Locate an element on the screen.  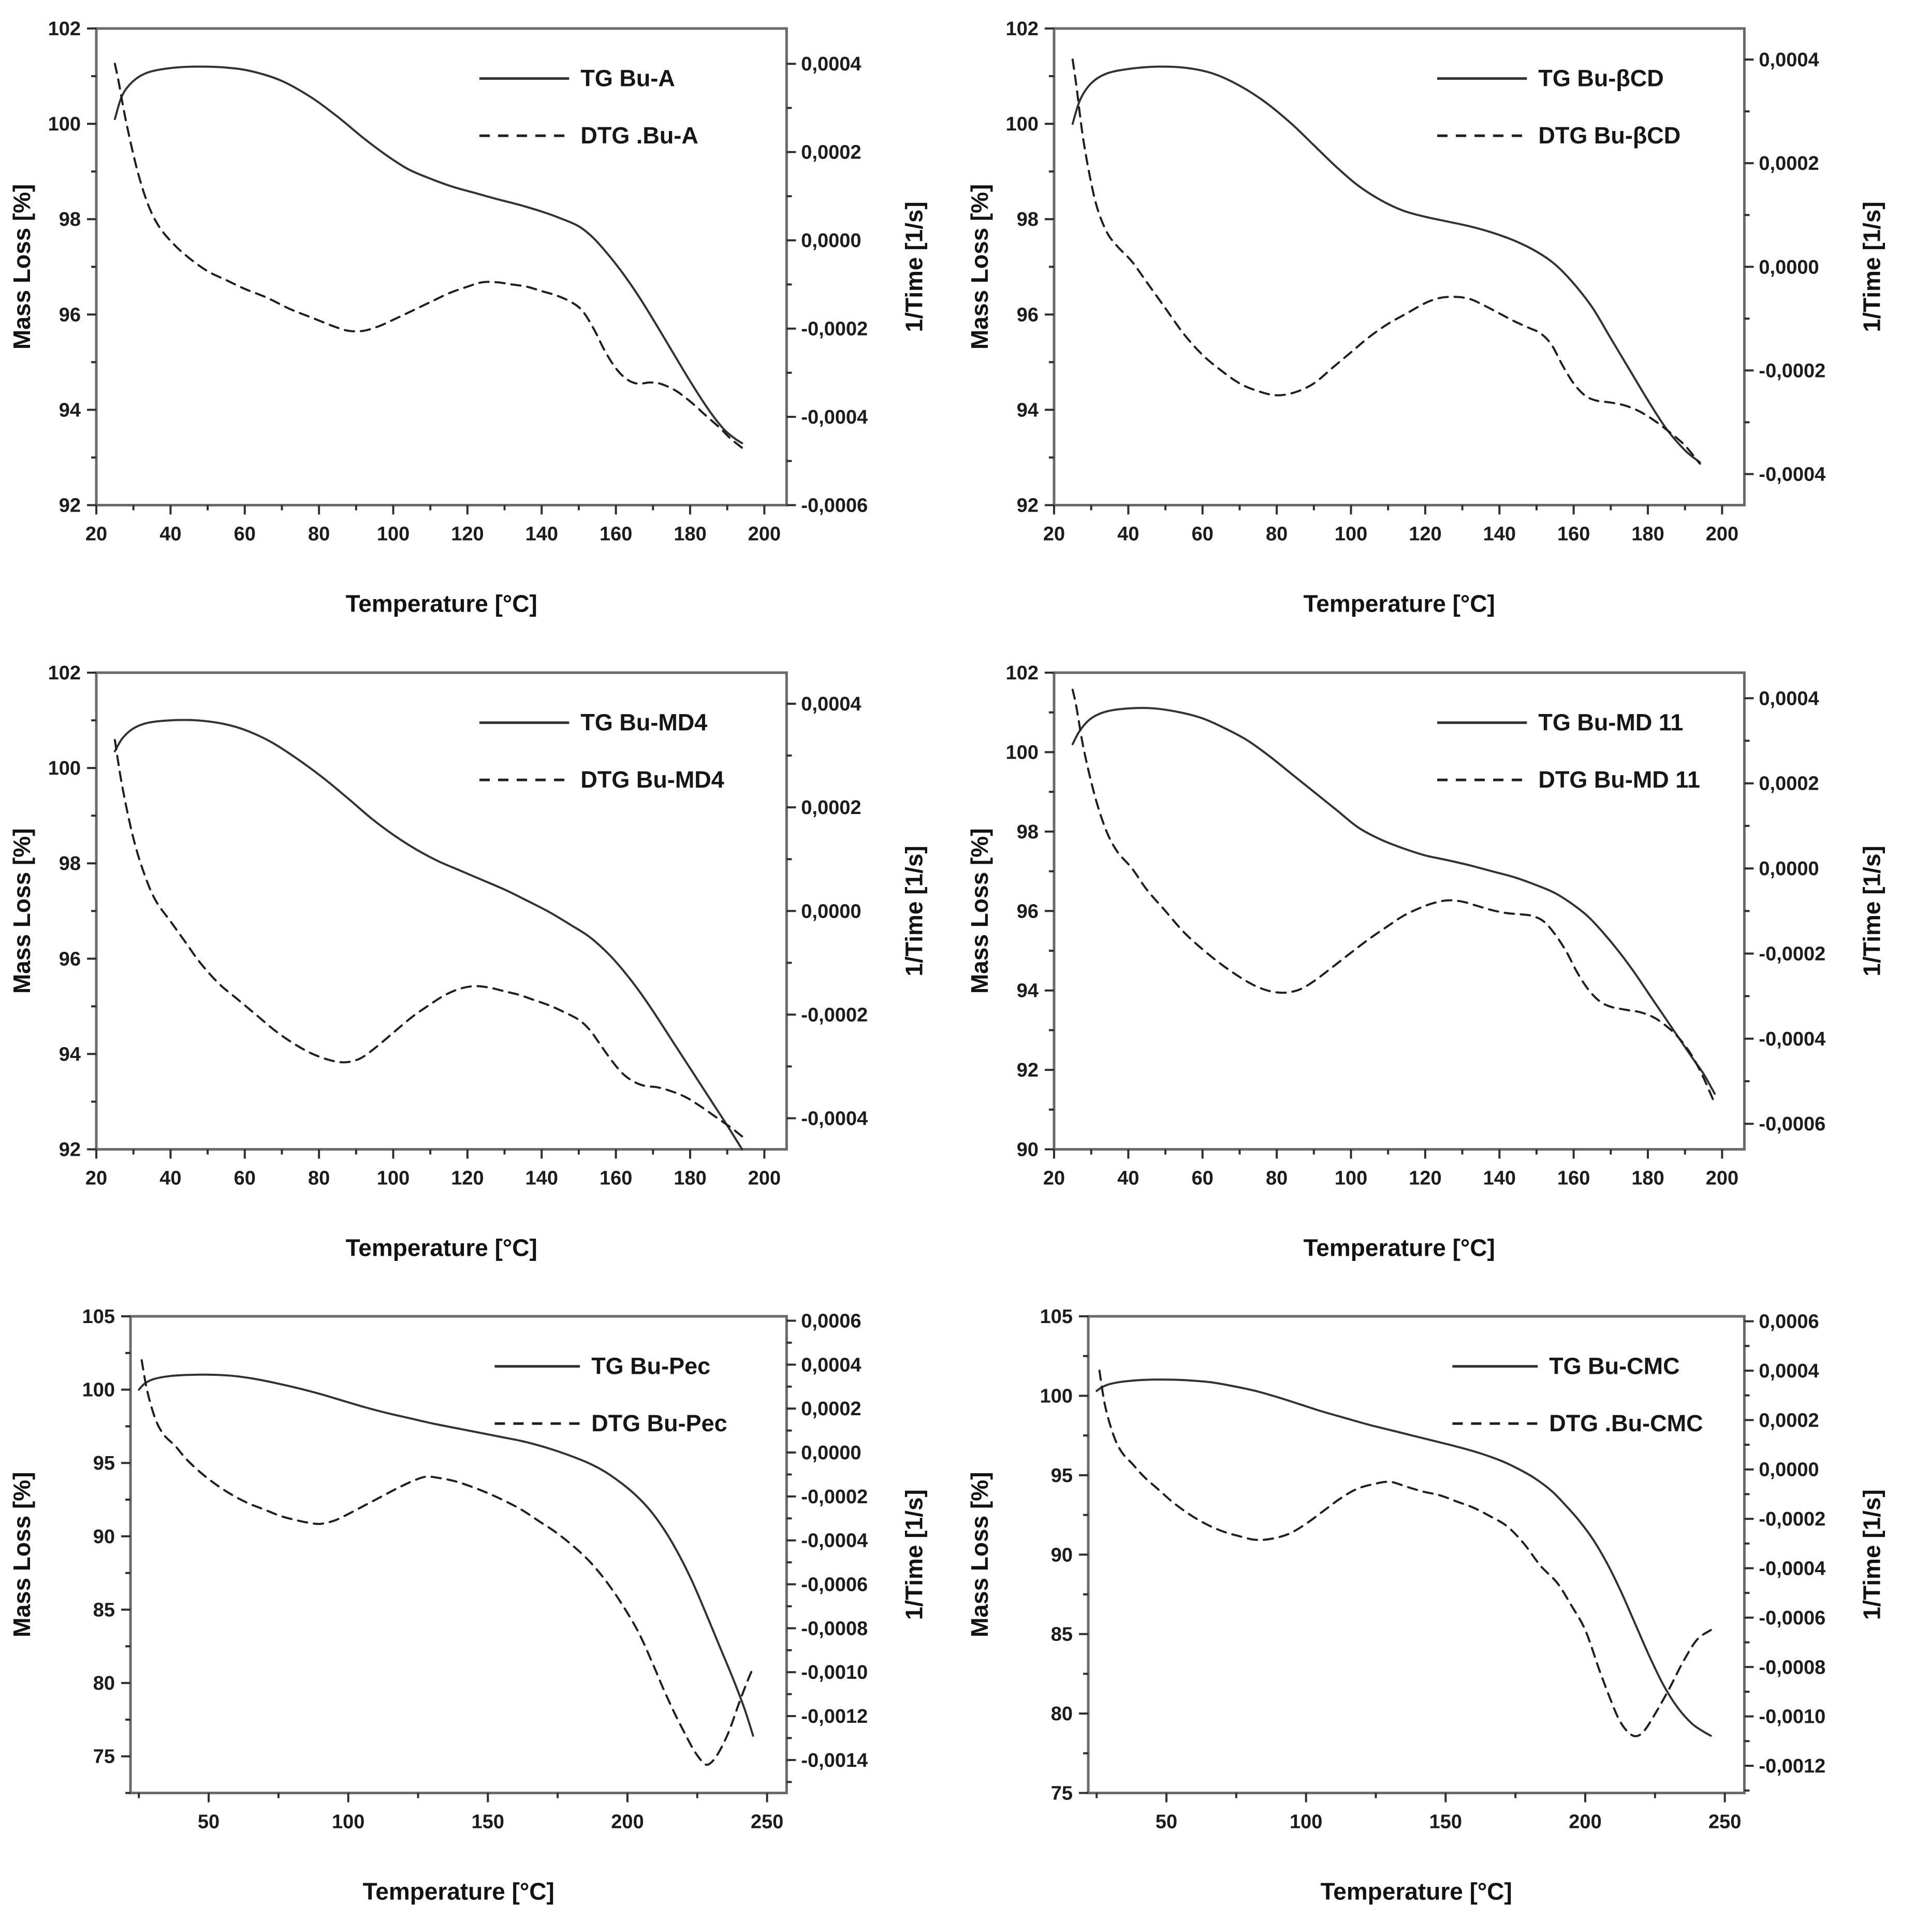
x-tick-label: 250 is located at coordinates (1725, 1822).